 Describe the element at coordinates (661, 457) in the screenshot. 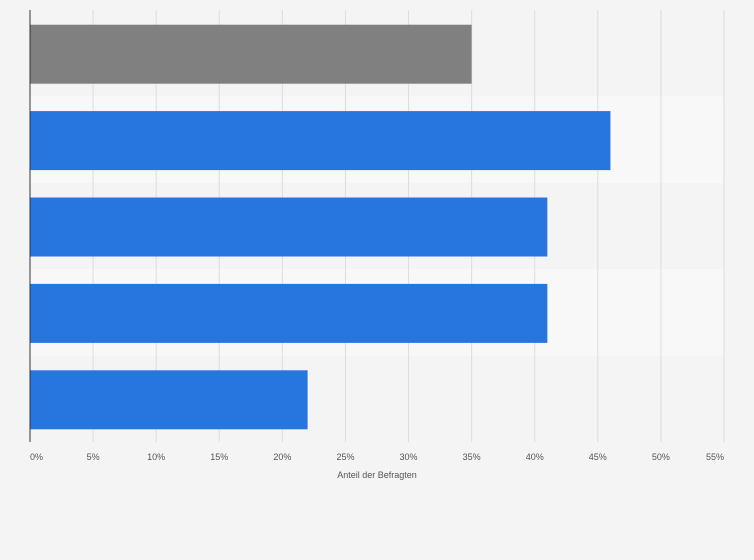

I see `x-tick-label: 50%` at that location.